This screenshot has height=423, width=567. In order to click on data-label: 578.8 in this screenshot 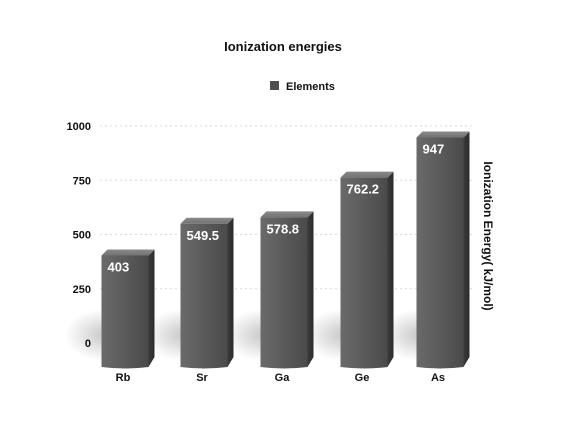, I will do `click(283, 228)`.